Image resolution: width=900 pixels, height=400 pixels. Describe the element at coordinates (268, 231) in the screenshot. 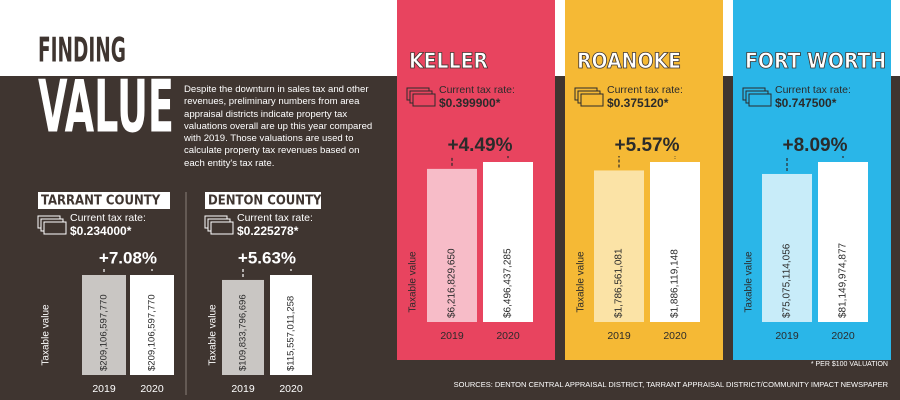

I see `rate-value: $0.225278*` at that location.